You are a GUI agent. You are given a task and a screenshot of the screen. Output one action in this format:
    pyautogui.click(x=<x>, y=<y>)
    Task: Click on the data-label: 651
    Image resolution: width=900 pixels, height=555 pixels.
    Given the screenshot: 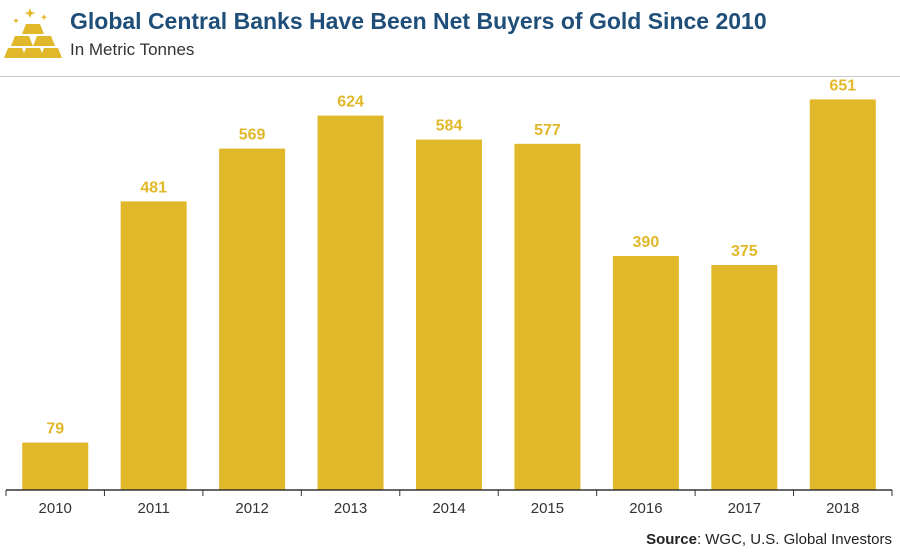 What is the action you would take?
    pyautogui.click(x=842, y=85)
    